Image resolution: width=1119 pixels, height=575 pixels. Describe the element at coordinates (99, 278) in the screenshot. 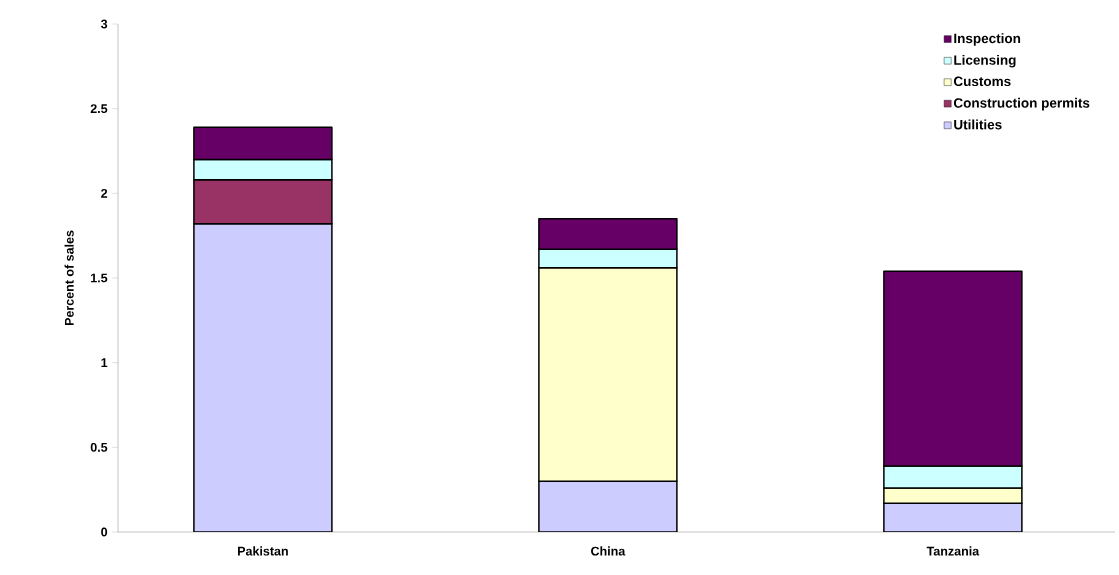

I see `y-tick-label: 1.5` at that location.